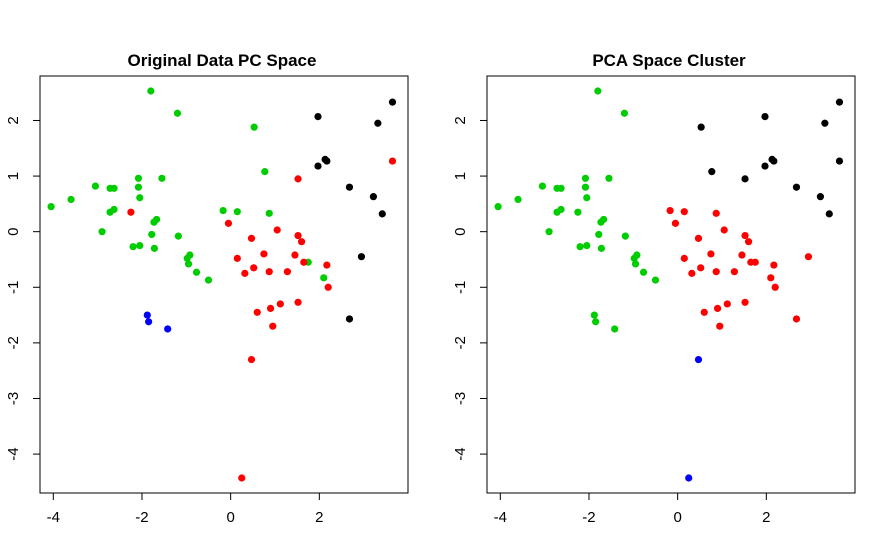 The width and height of the screenshot is (894, 533). What do you see at coordinates (460, 398) in the screenshot?
I see `y-tick-label: -3` at bounding box center [460, 398].